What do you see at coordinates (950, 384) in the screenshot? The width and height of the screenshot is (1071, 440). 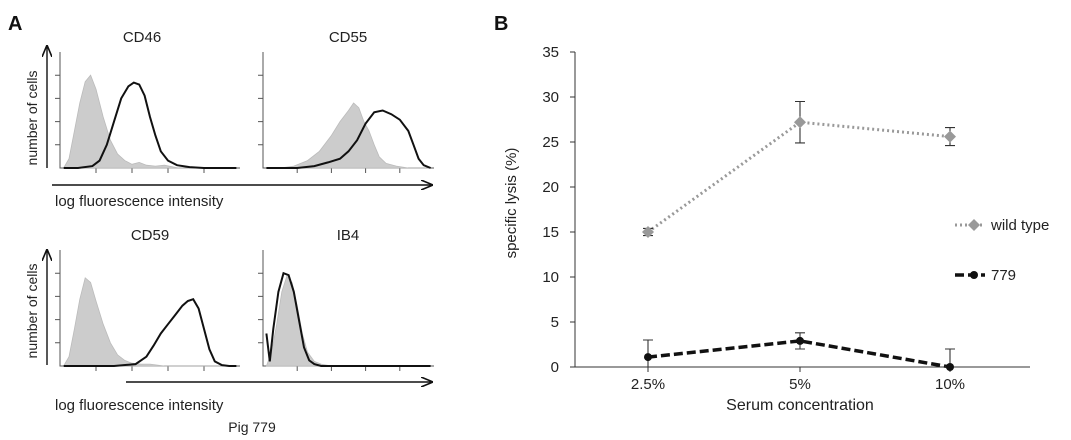 I see `b-x-tick-label: 10%` at bounding box center [950, 384].